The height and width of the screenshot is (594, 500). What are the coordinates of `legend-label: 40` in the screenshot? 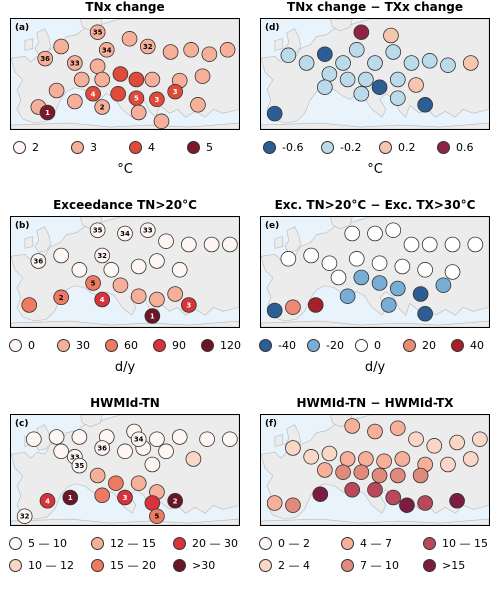 It's located at (477, 345).